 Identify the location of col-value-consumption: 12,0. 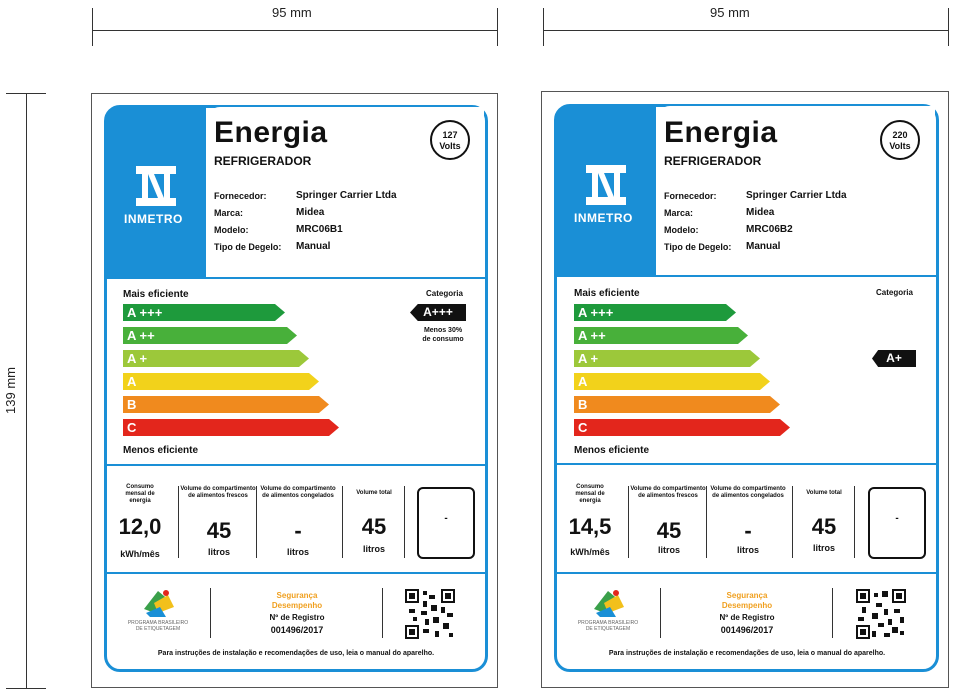
(140, 526).